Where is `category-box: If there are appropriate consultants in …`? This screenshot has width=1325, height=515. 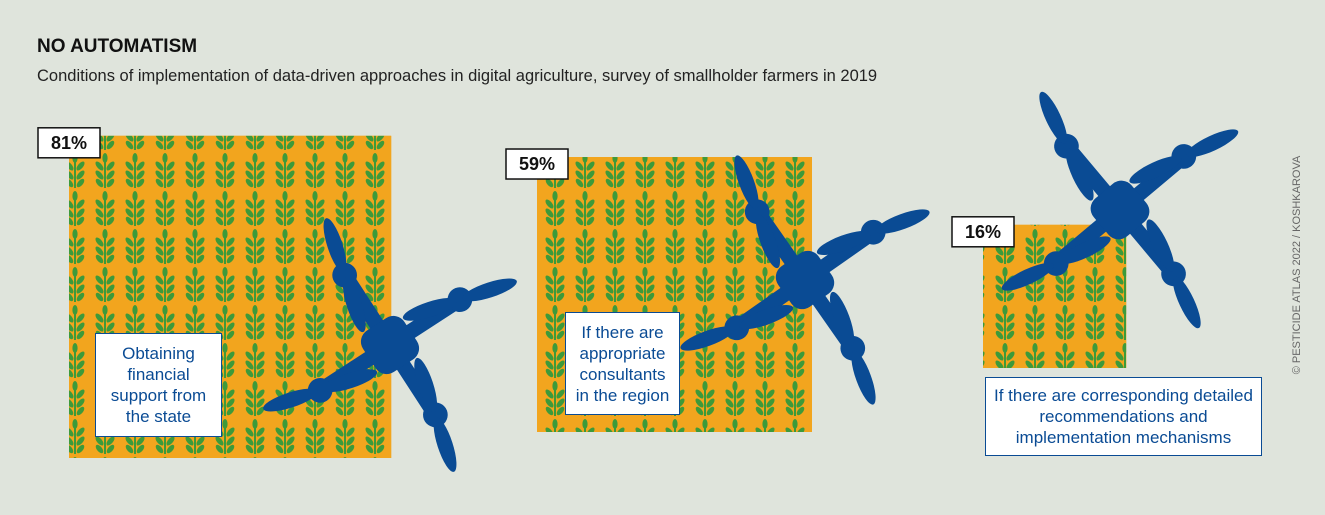
category-box: If there are appropriate consultants in … is located at coordinates (622, 363).